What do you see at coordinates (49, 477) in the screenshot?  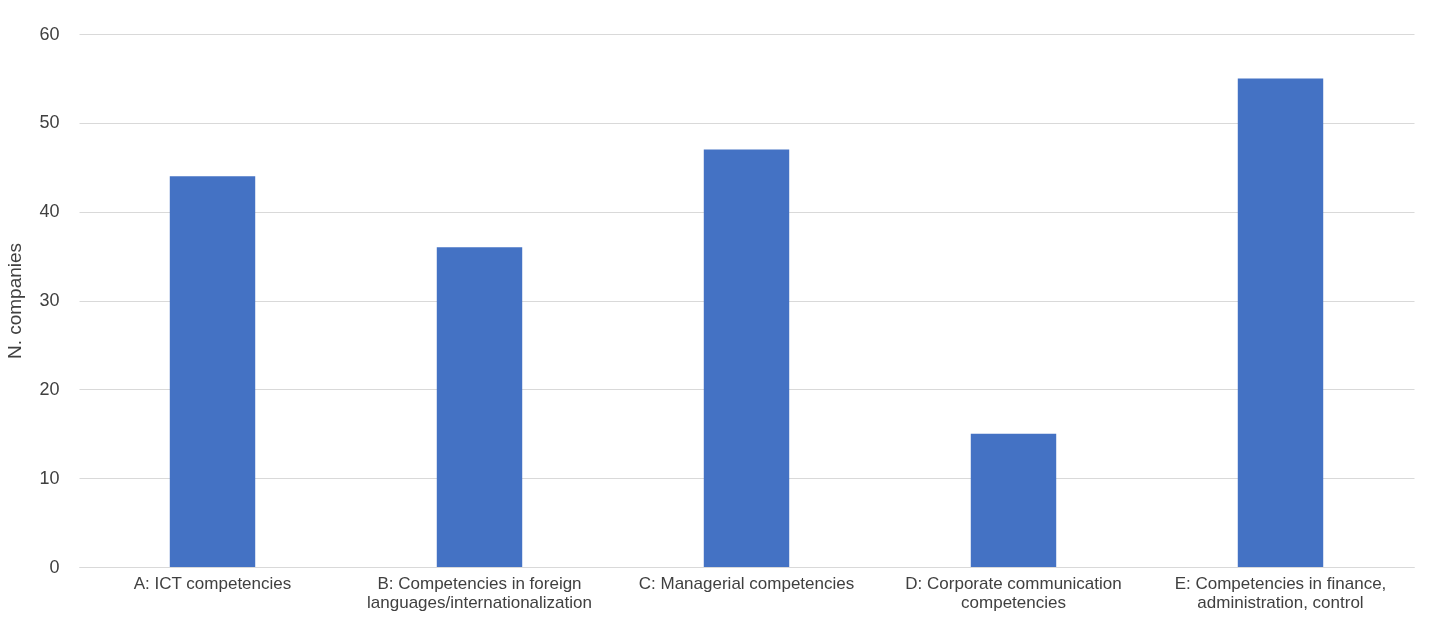 I see `y-tick-label: 10` at bounding box center [49, 477].